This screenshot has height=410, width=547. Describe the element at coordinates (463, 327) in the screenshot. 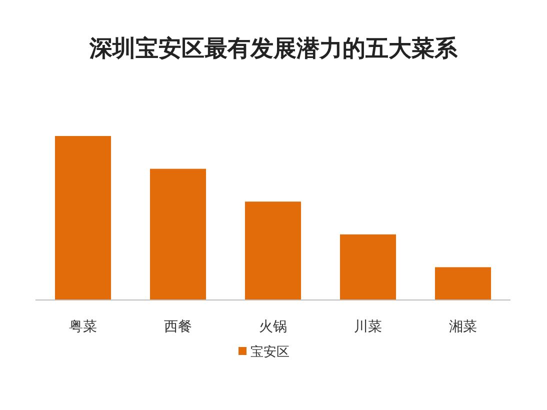

I see `x-tick-label: 湘菜` at that location.